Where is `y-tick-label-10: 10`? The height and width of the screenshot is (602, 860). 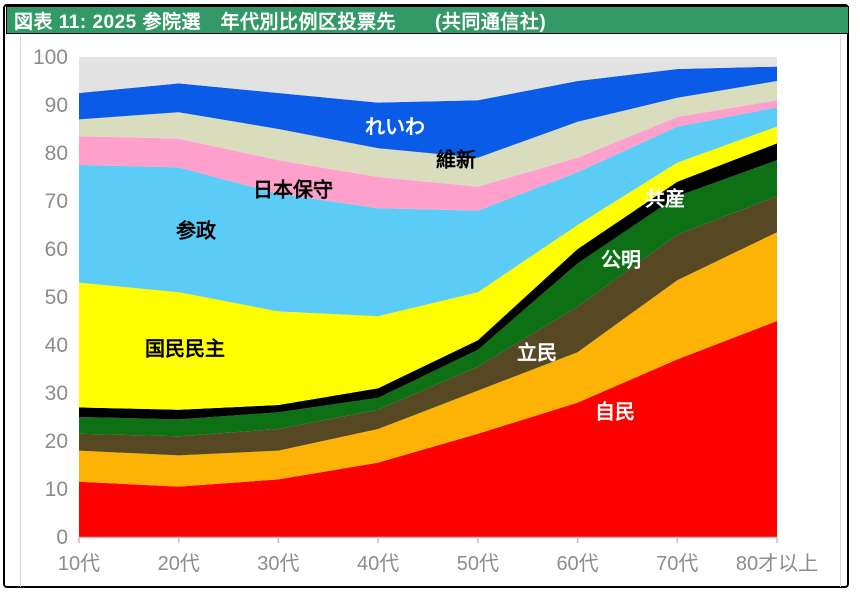 y-tick-label-10: 10 is located at coordinates (56, 489).